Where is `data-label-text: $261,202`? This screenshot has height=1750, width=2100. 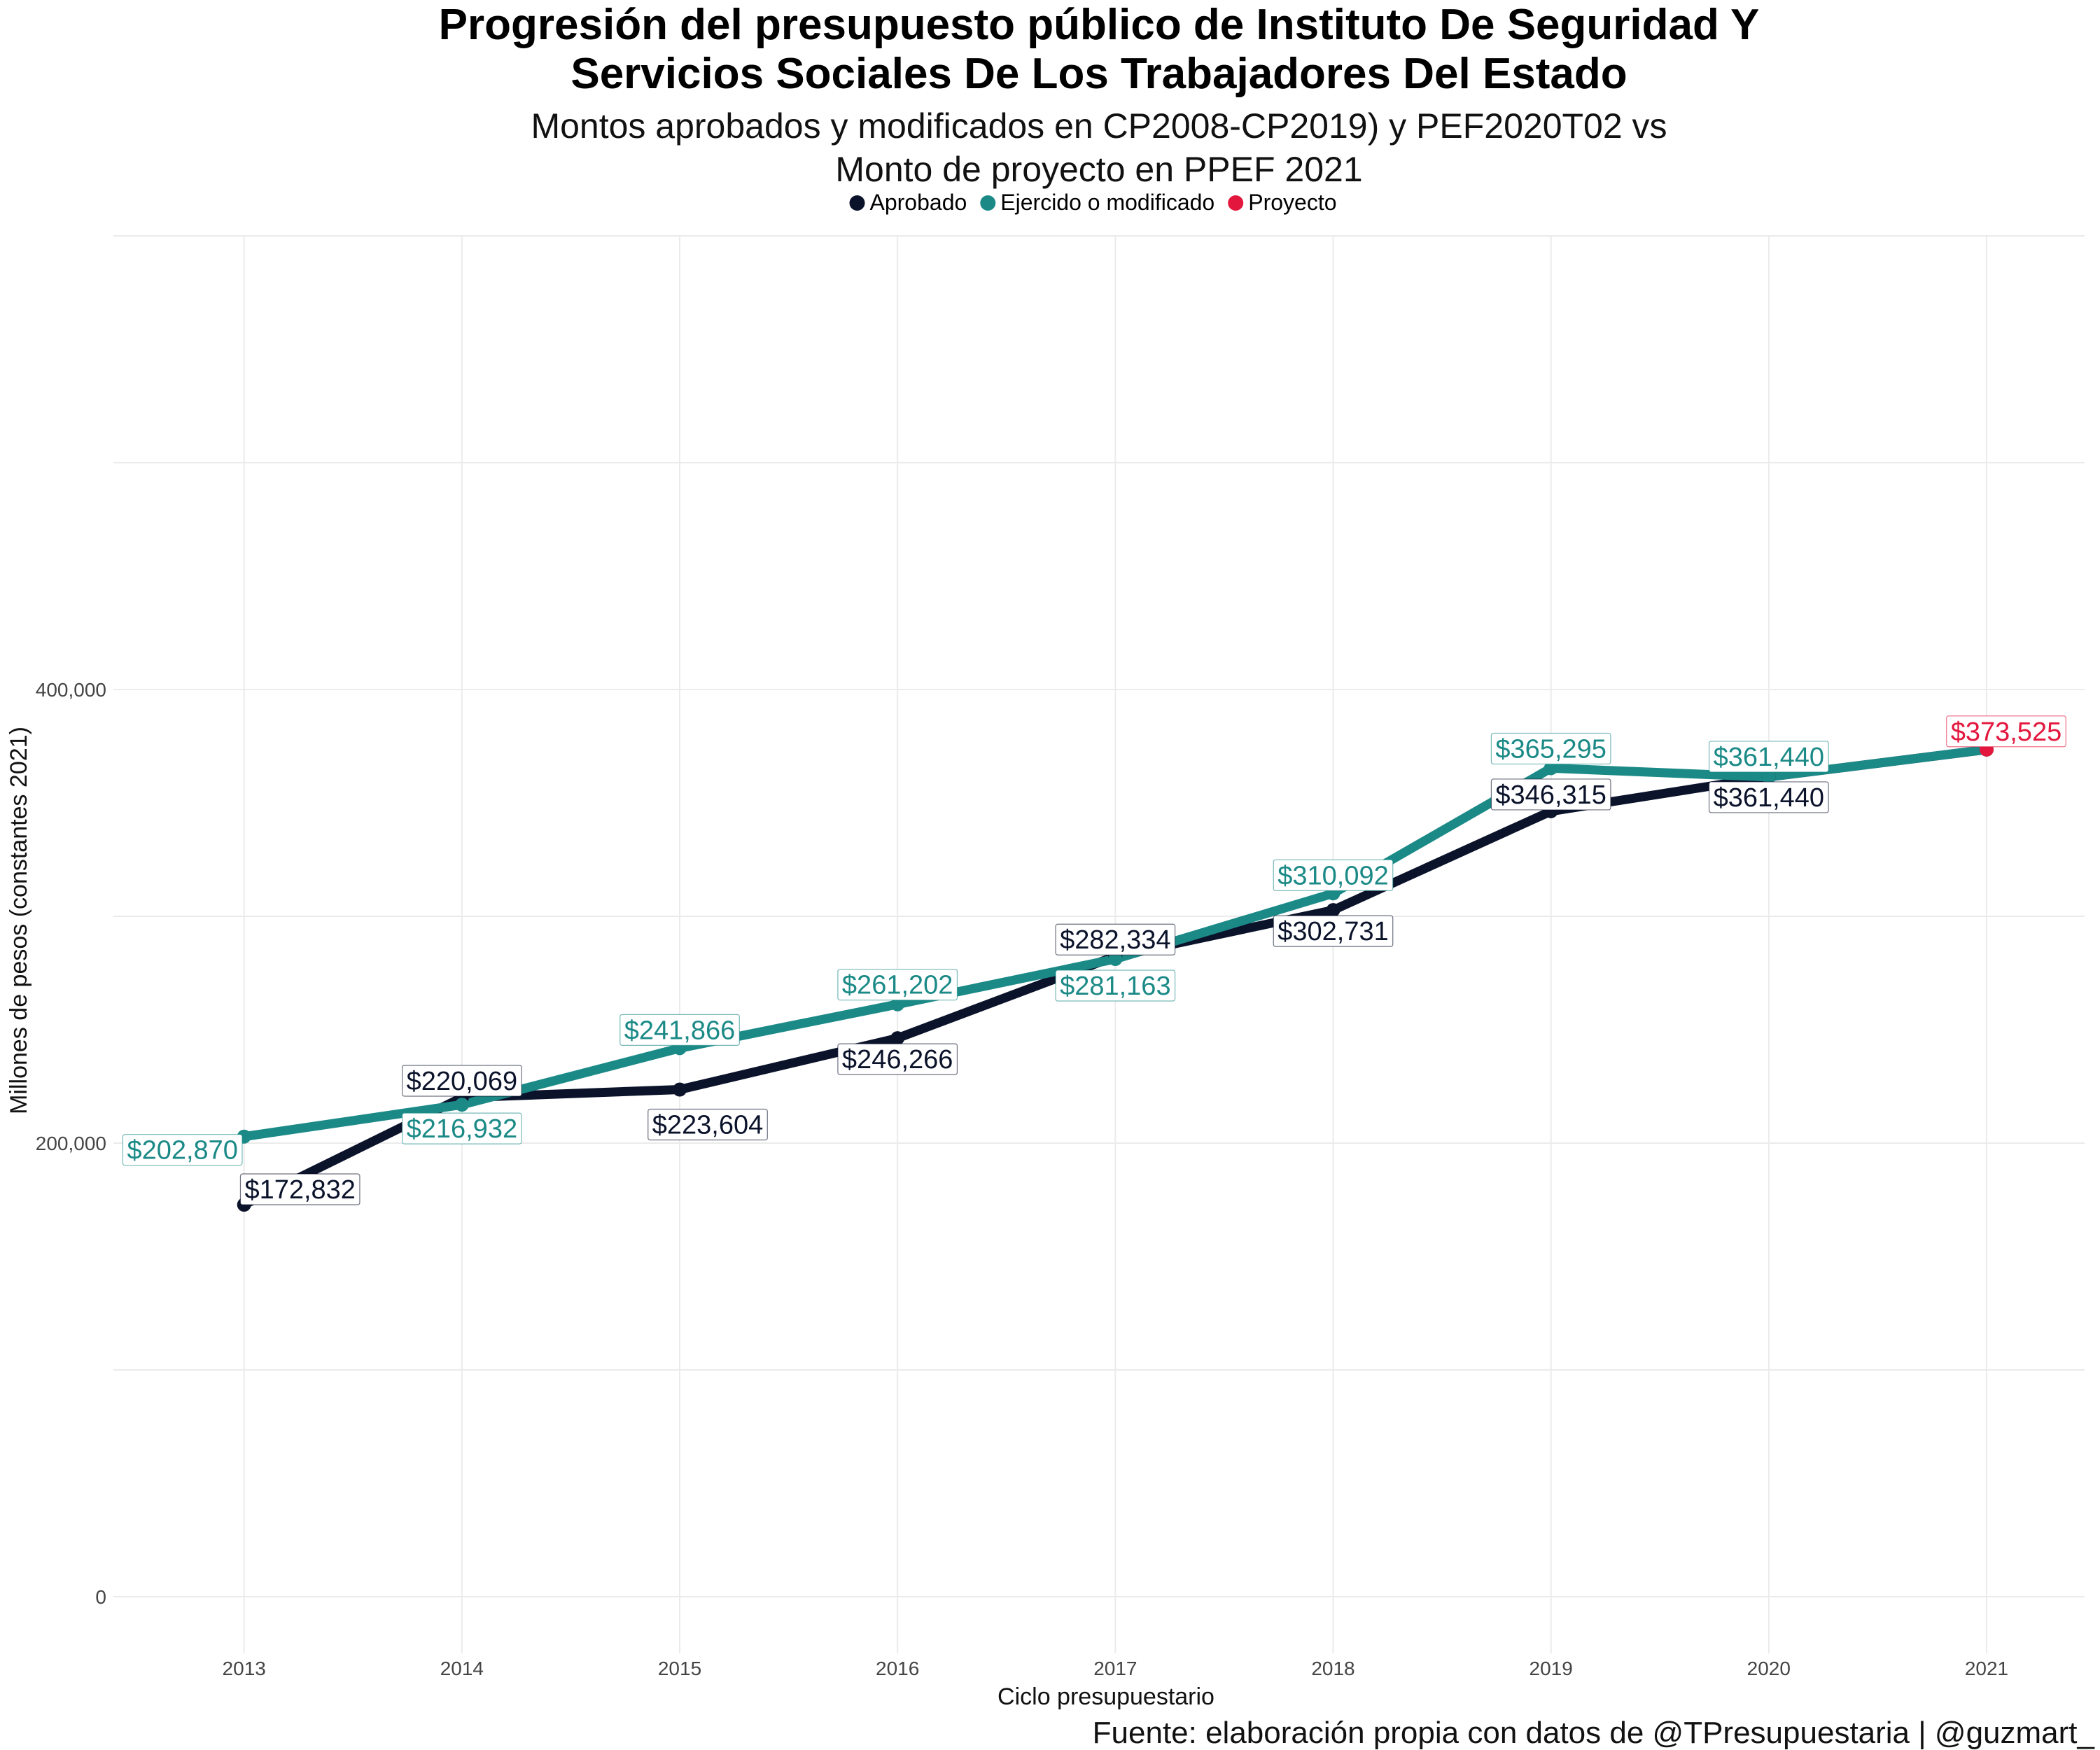 data-label-text: $261,202 is located at coordinates (897, 985).